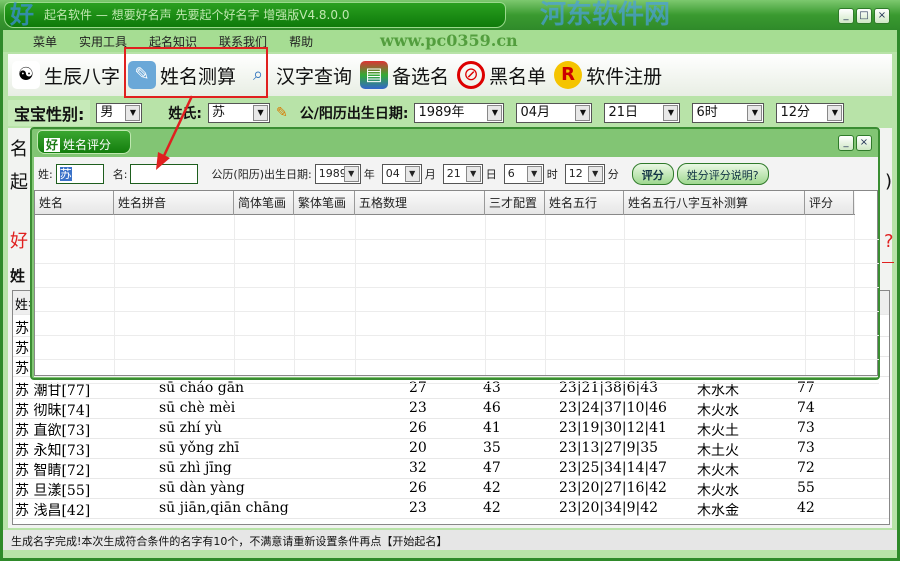 The height and width of the screenshot is (561, 900). I want to click on table-cell: 27, so click(418, 388).